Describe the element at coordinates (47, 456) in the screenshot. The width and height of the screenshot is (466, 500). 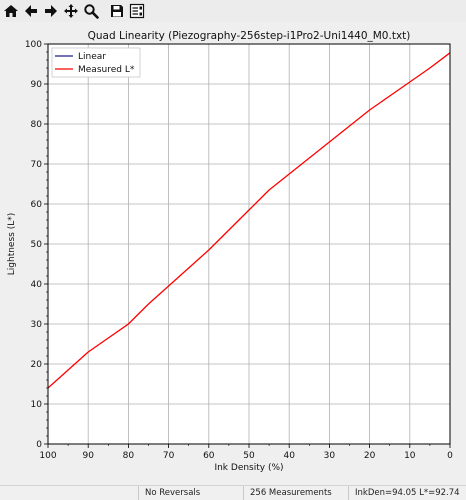
I see `x-tick-label: 100` at that location.